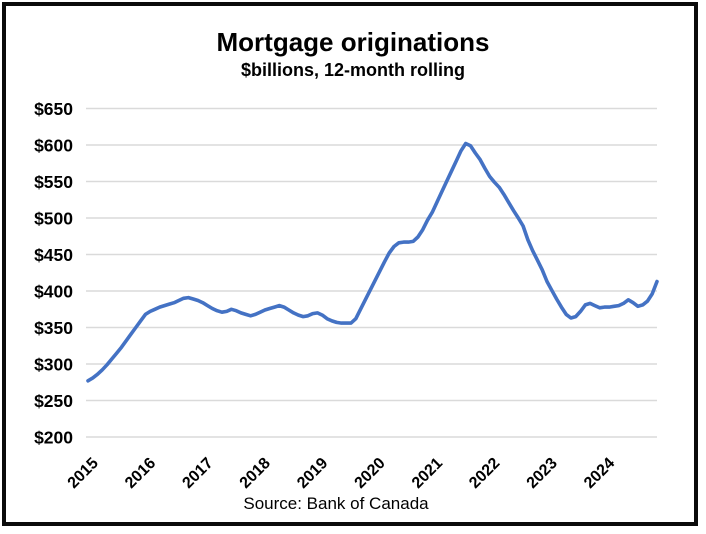 This screenshot has width=706, height=534. I want to click on y-tick-label-450: $450, so click(53, 255).